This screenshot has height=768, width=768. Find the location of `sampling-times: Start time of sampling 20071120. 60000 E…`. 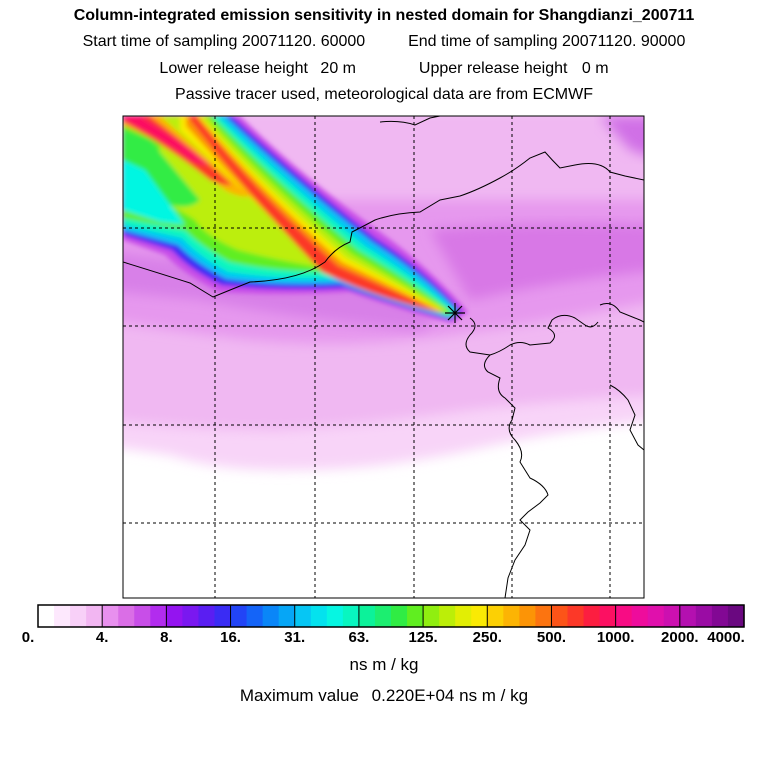

sampling-times: Start time of sampling 20071120. 60000 E… is located at coordinates (384, 42).